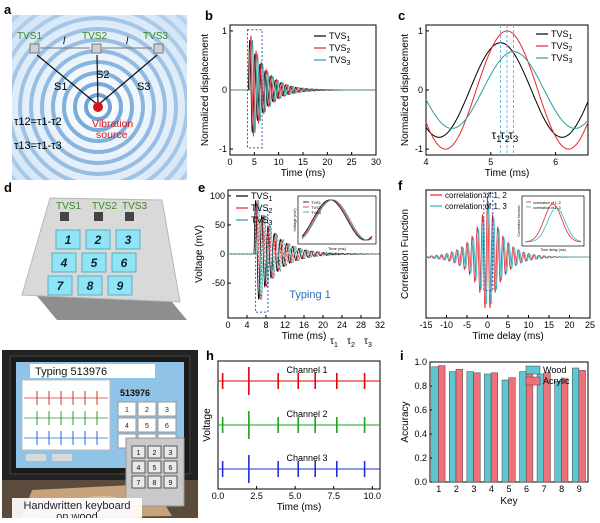 The width and height of the screenshot is (600, 523). What do you see at coordinates (210, 355) in the screenshot?
I see `panel-label-h: h` at bounding box center [210, 355].